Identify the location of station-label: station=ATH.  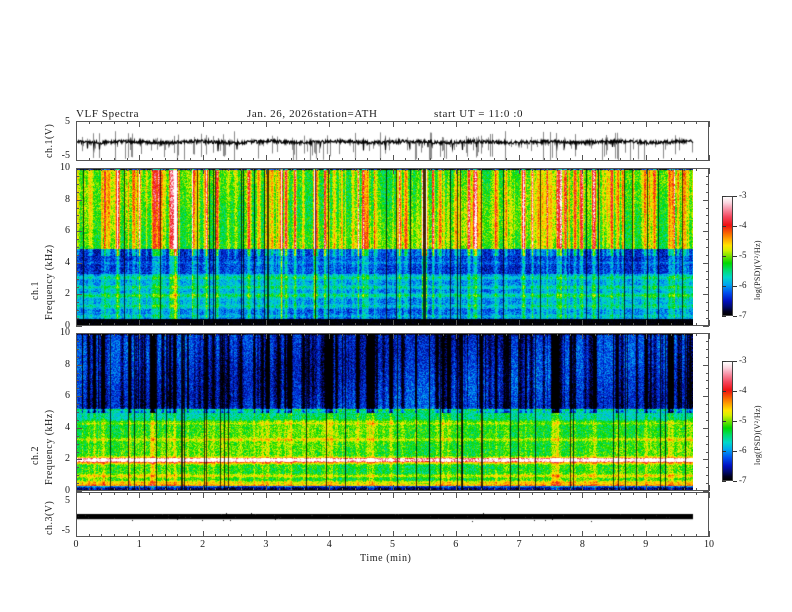
(346, 114).